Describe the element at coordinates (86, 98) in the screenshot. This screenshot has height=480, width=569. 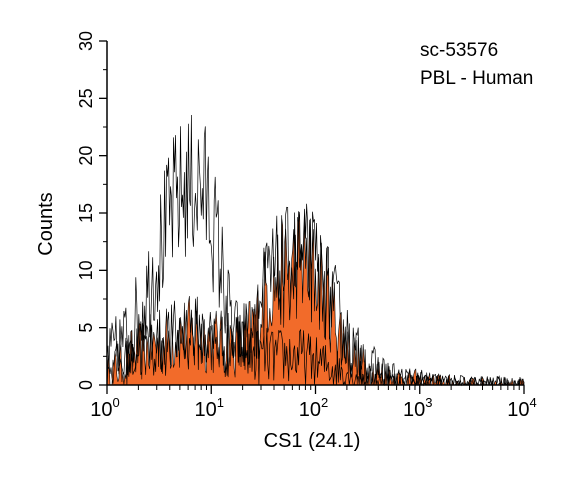
I see `y-tick-label-5: 25` at that location.